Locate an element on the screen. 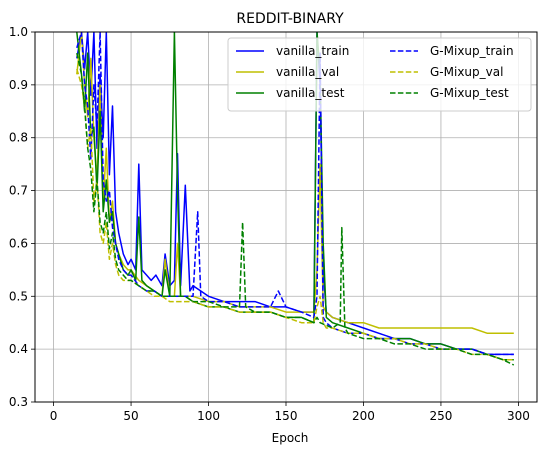 The height and width of the screenshot is (455, 547). x-tick-label: 0 is located at coordinates (54, 416).